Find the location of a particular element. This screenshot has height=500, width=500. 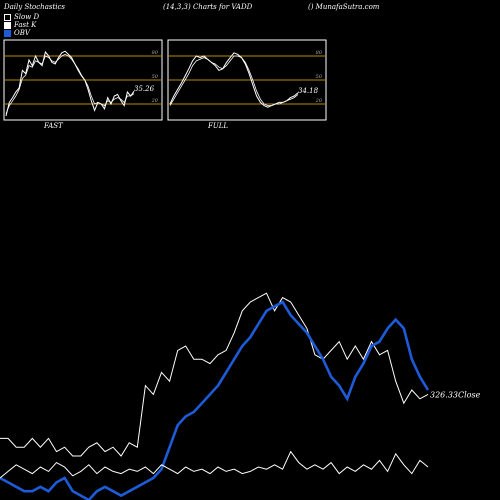

legend-swatch-obv is located at coordinates (7, 33).